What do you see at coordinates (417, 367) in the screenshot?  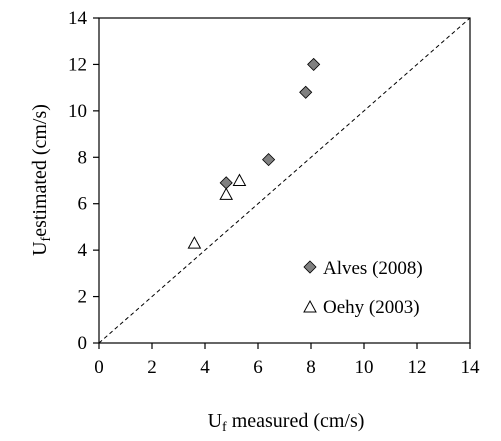 I see `x-tick-label: 12` at bounding box center [417, 367].